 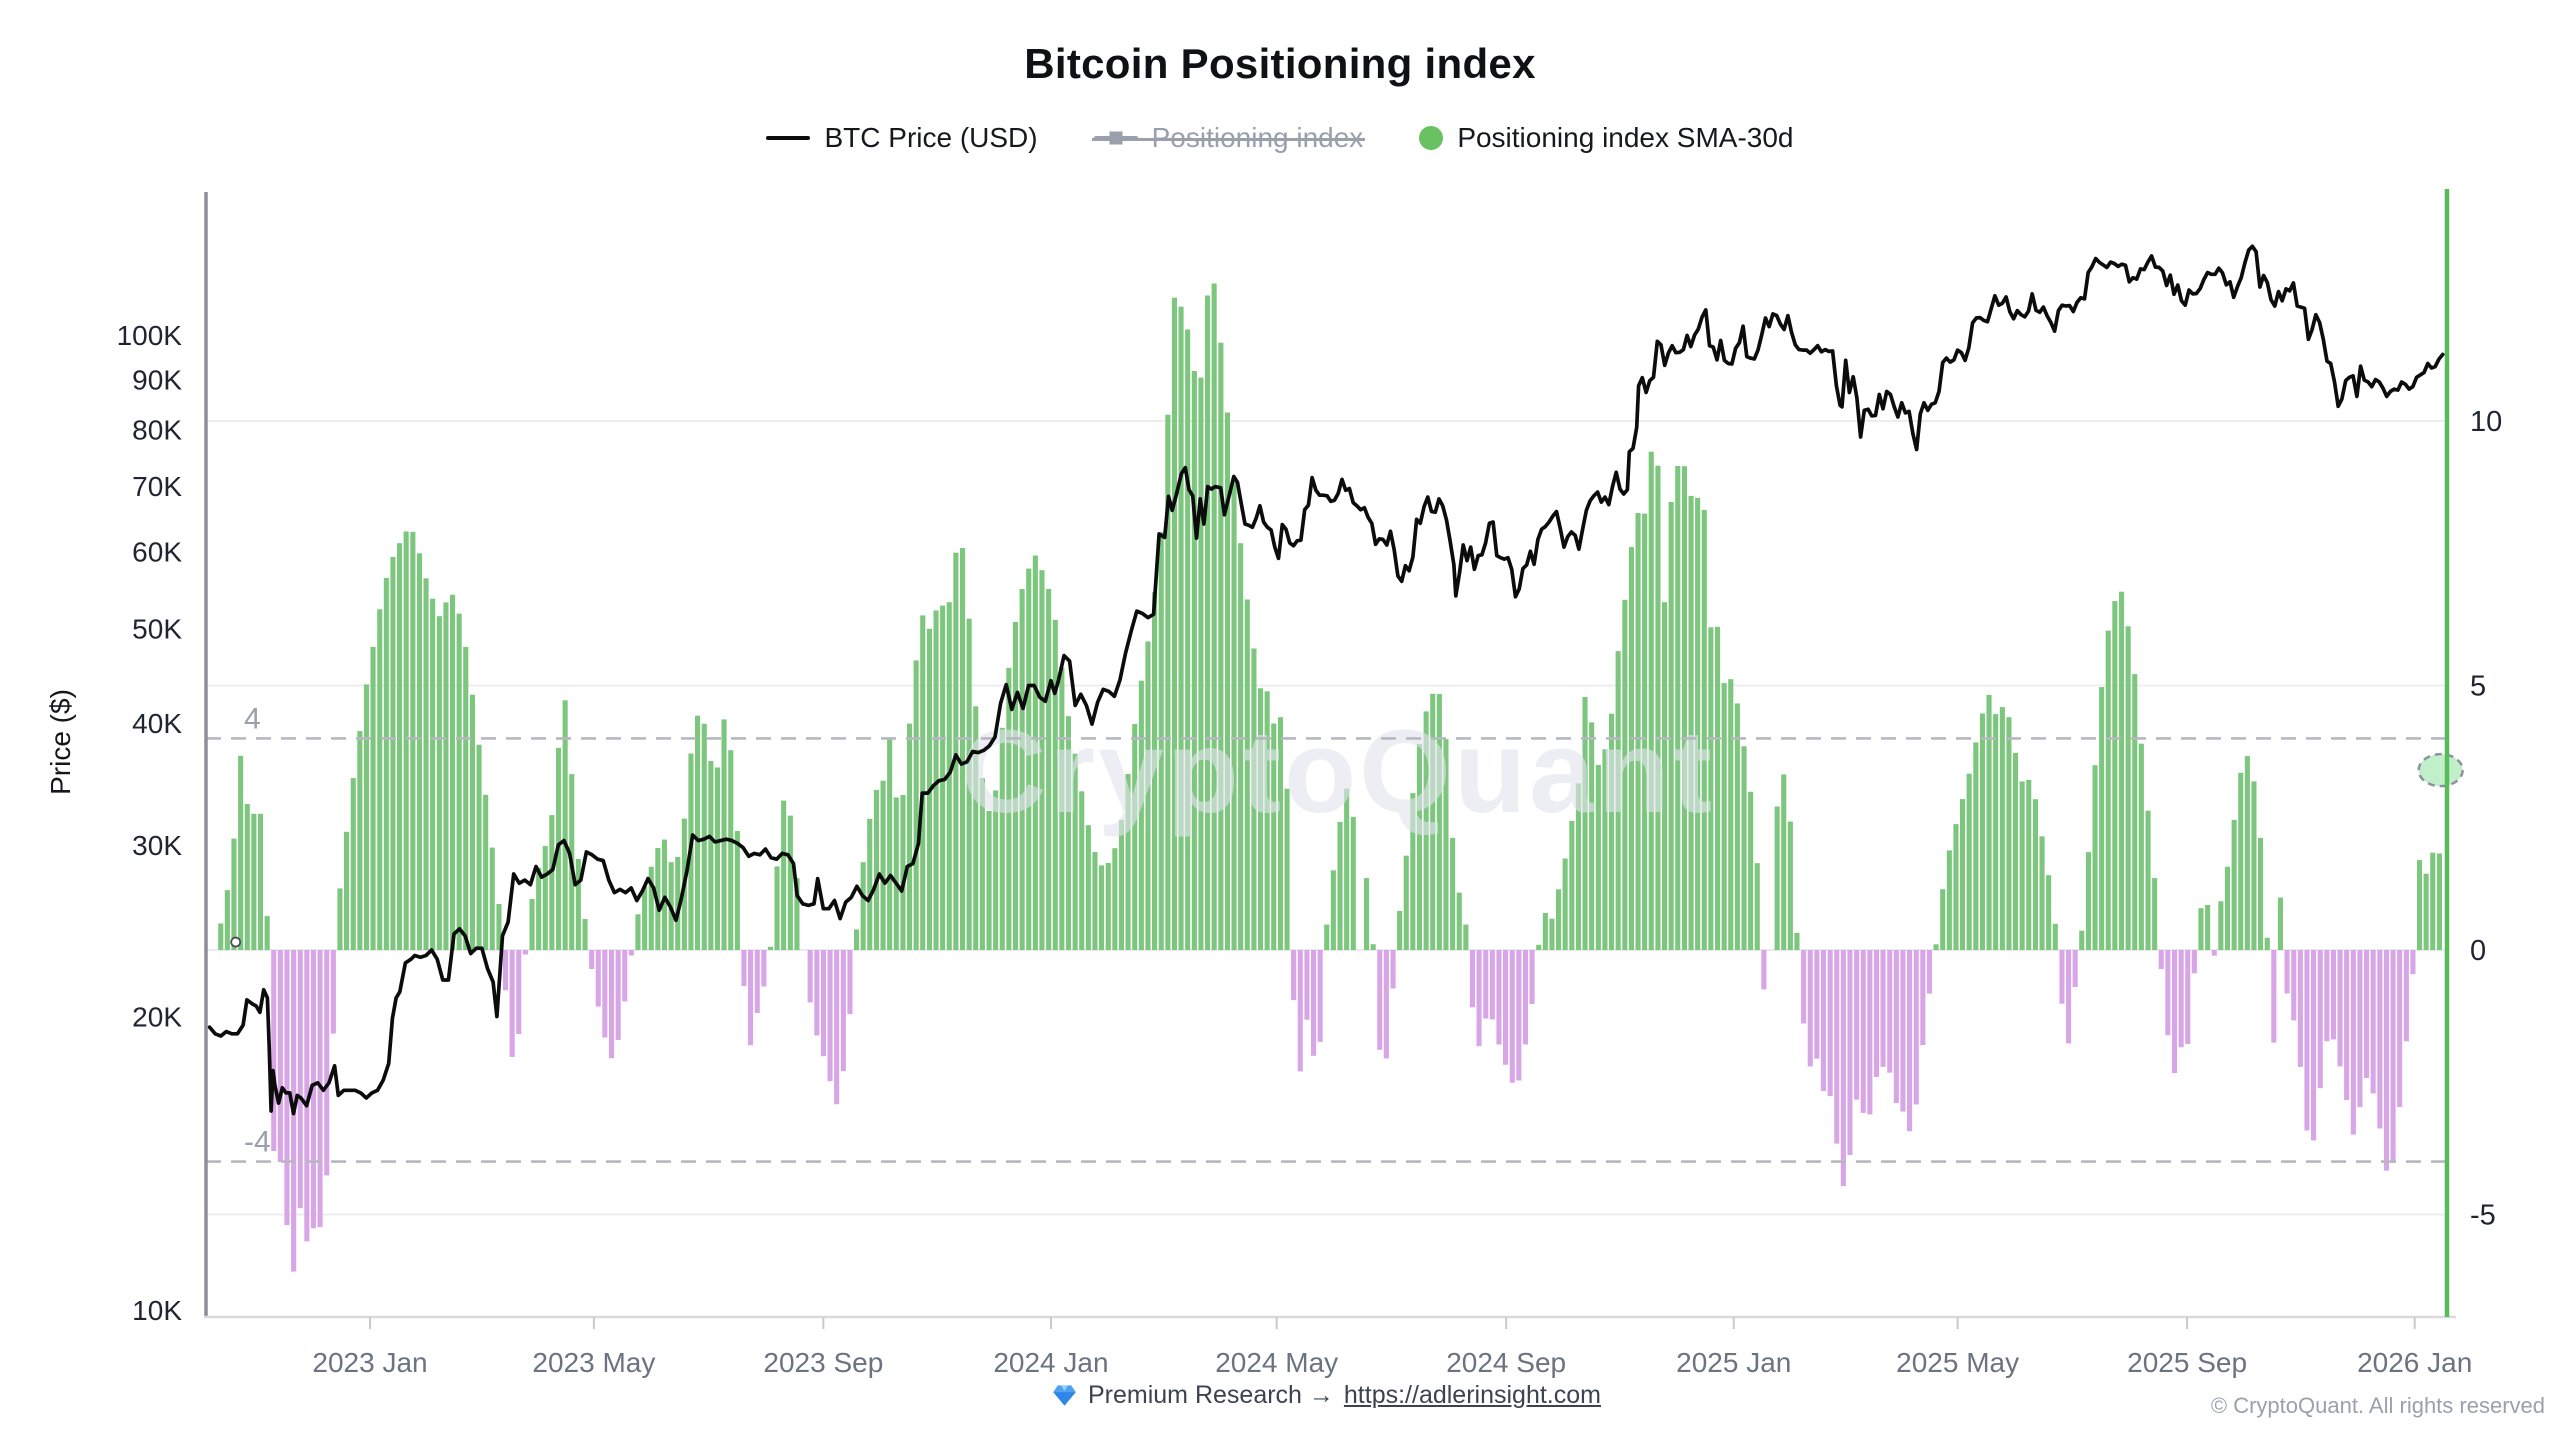 What do you see at coordinates (1606, 138) in the screenshot?
I see `legend-item-positioning-sma: Positioning index SMA-30d` at bounding box center [1606, 138].